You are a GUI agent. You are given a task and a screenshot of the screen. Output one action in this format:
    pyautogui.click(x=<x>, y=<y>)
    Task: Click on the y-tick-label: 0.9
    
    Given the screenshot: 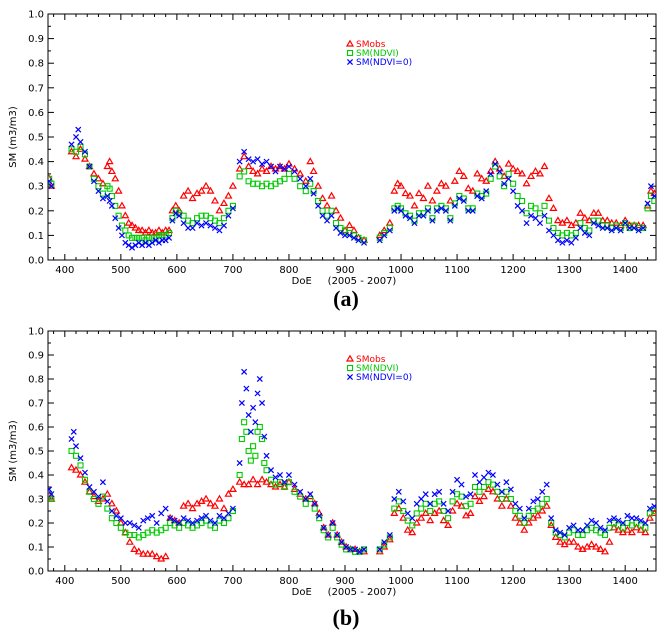 What is the action you would take?
    pyautogui.click(x=36, y=39)
    